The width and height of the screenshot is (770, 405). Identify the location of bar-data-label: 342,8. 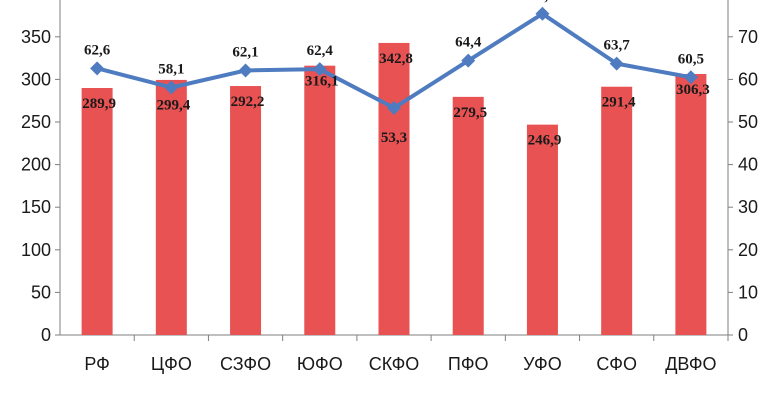
(396, 59).